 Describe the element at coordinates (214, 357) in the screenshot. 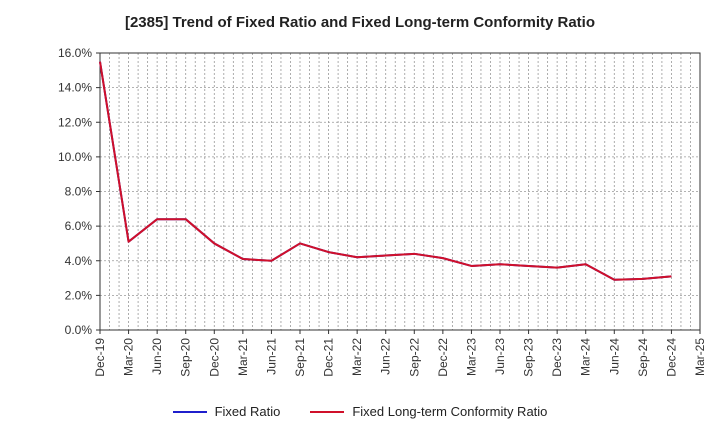

I see `x-tick-label: Dec-20` at that location.